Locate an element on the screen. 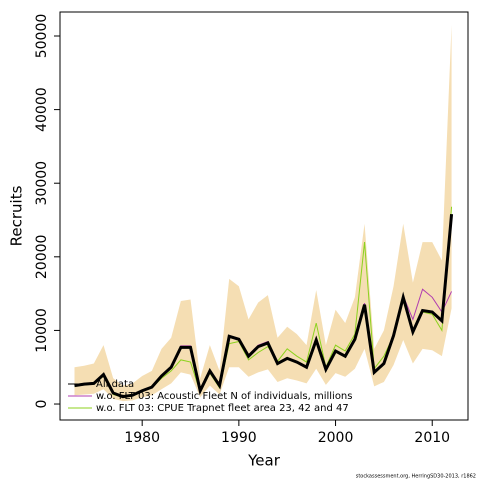 The width and height of the screenshot is (480, 480). y-tick-label: 10000 is located at coordinates (42, 330).